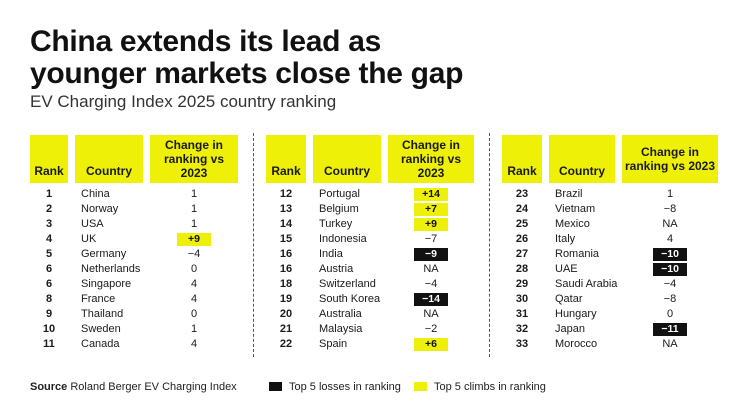 This screenshot has height=416, width=746. I want to click on change-cell: −7, so click(431, 239).